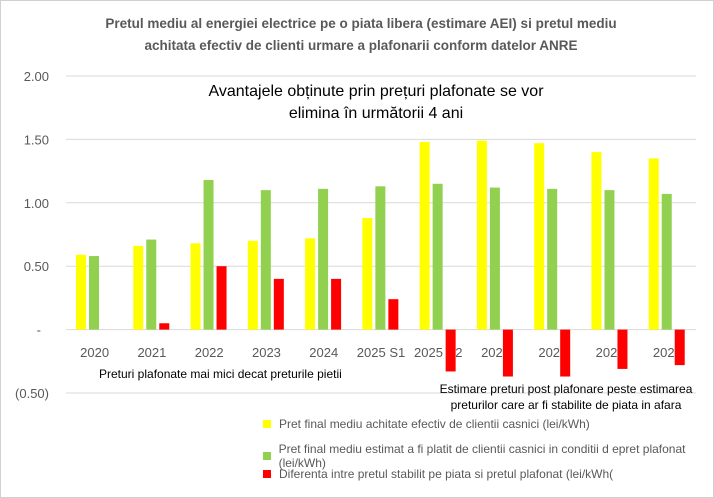 This screenshot has width=714, height=498. What do you see at coordinates (32, 393) in the screenshot?
I see `y-tick-label: (0.50)` at bounding box center [32, 393].